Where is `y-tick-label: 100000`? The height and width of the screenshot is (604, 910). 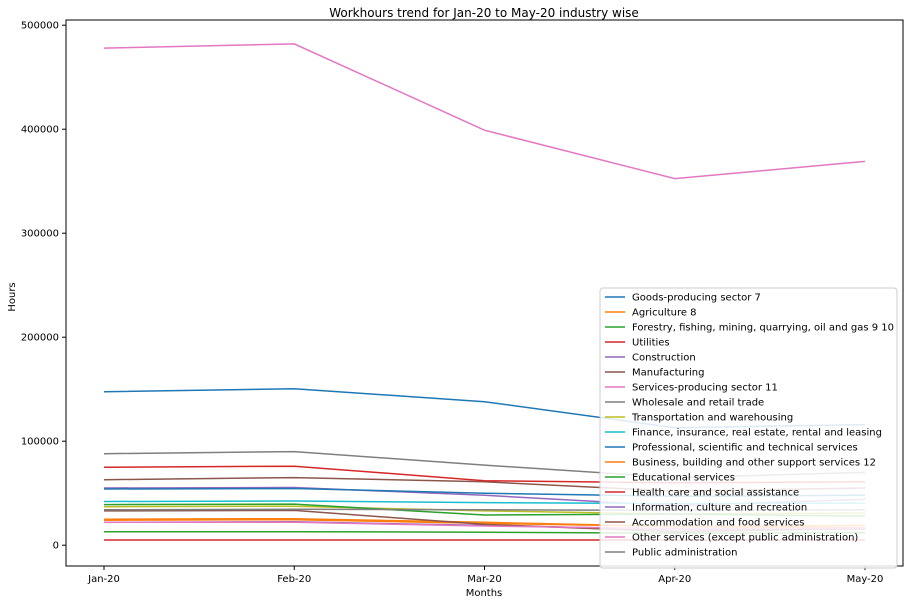 y-tick-label: 100000 is located at coordinates (40, 442).